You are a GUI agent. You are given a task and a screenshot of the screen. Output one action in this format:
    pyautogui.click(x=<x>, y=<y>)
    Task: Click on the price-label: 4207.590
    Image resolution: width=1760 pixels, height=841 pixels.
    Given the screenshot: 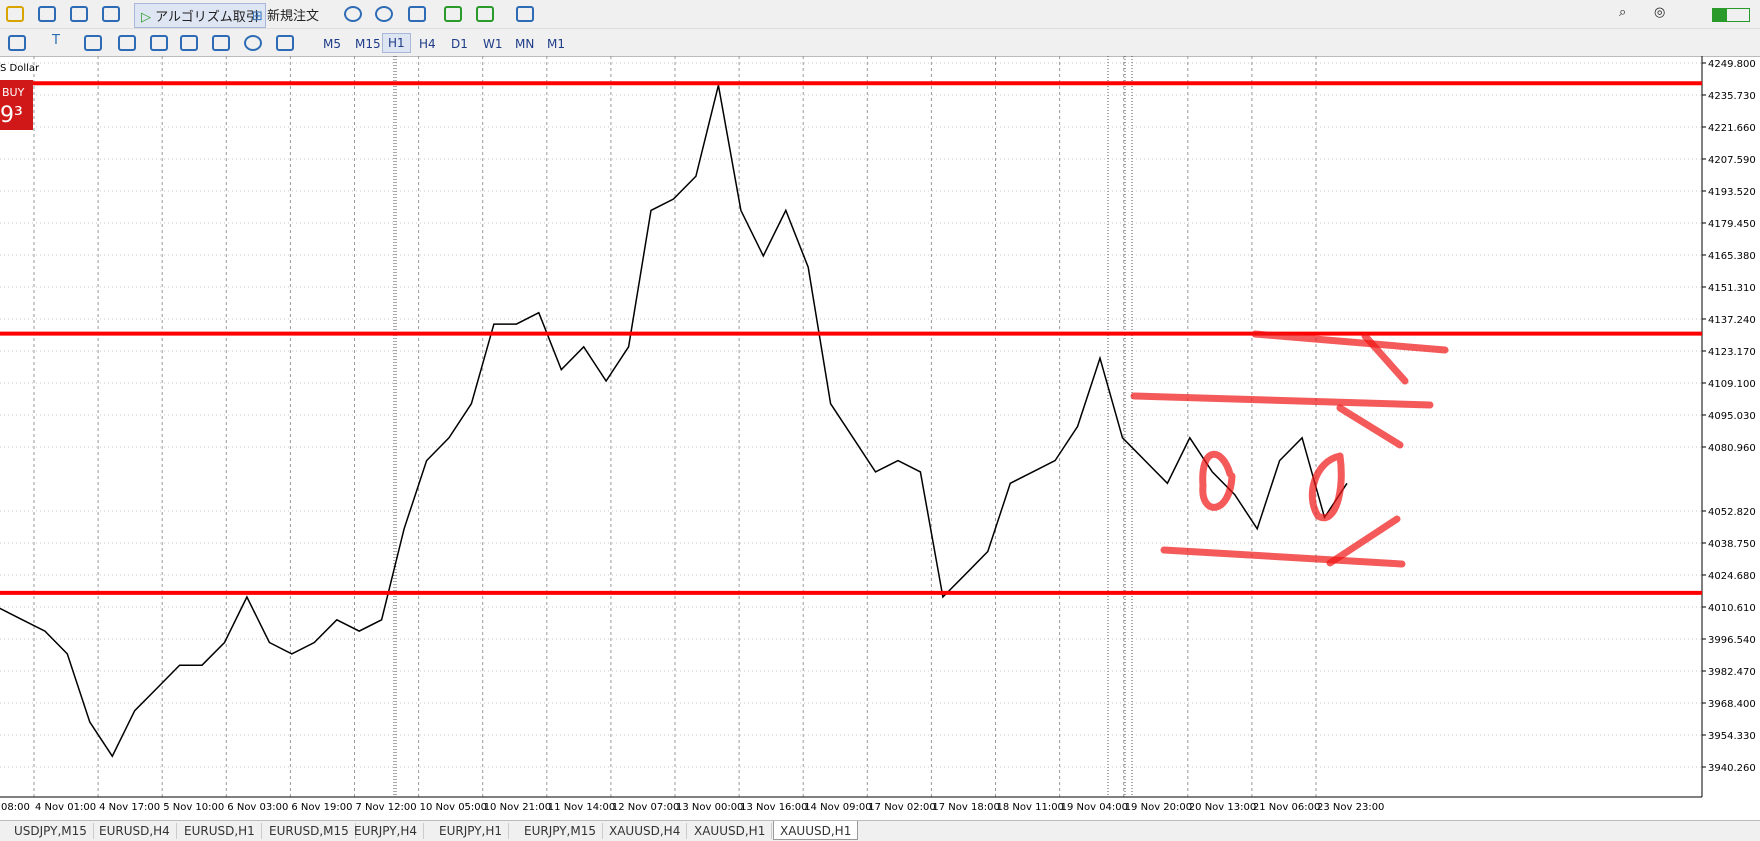 What is the action you would take?
    pyautogui.click(x=1732, y=160)
    